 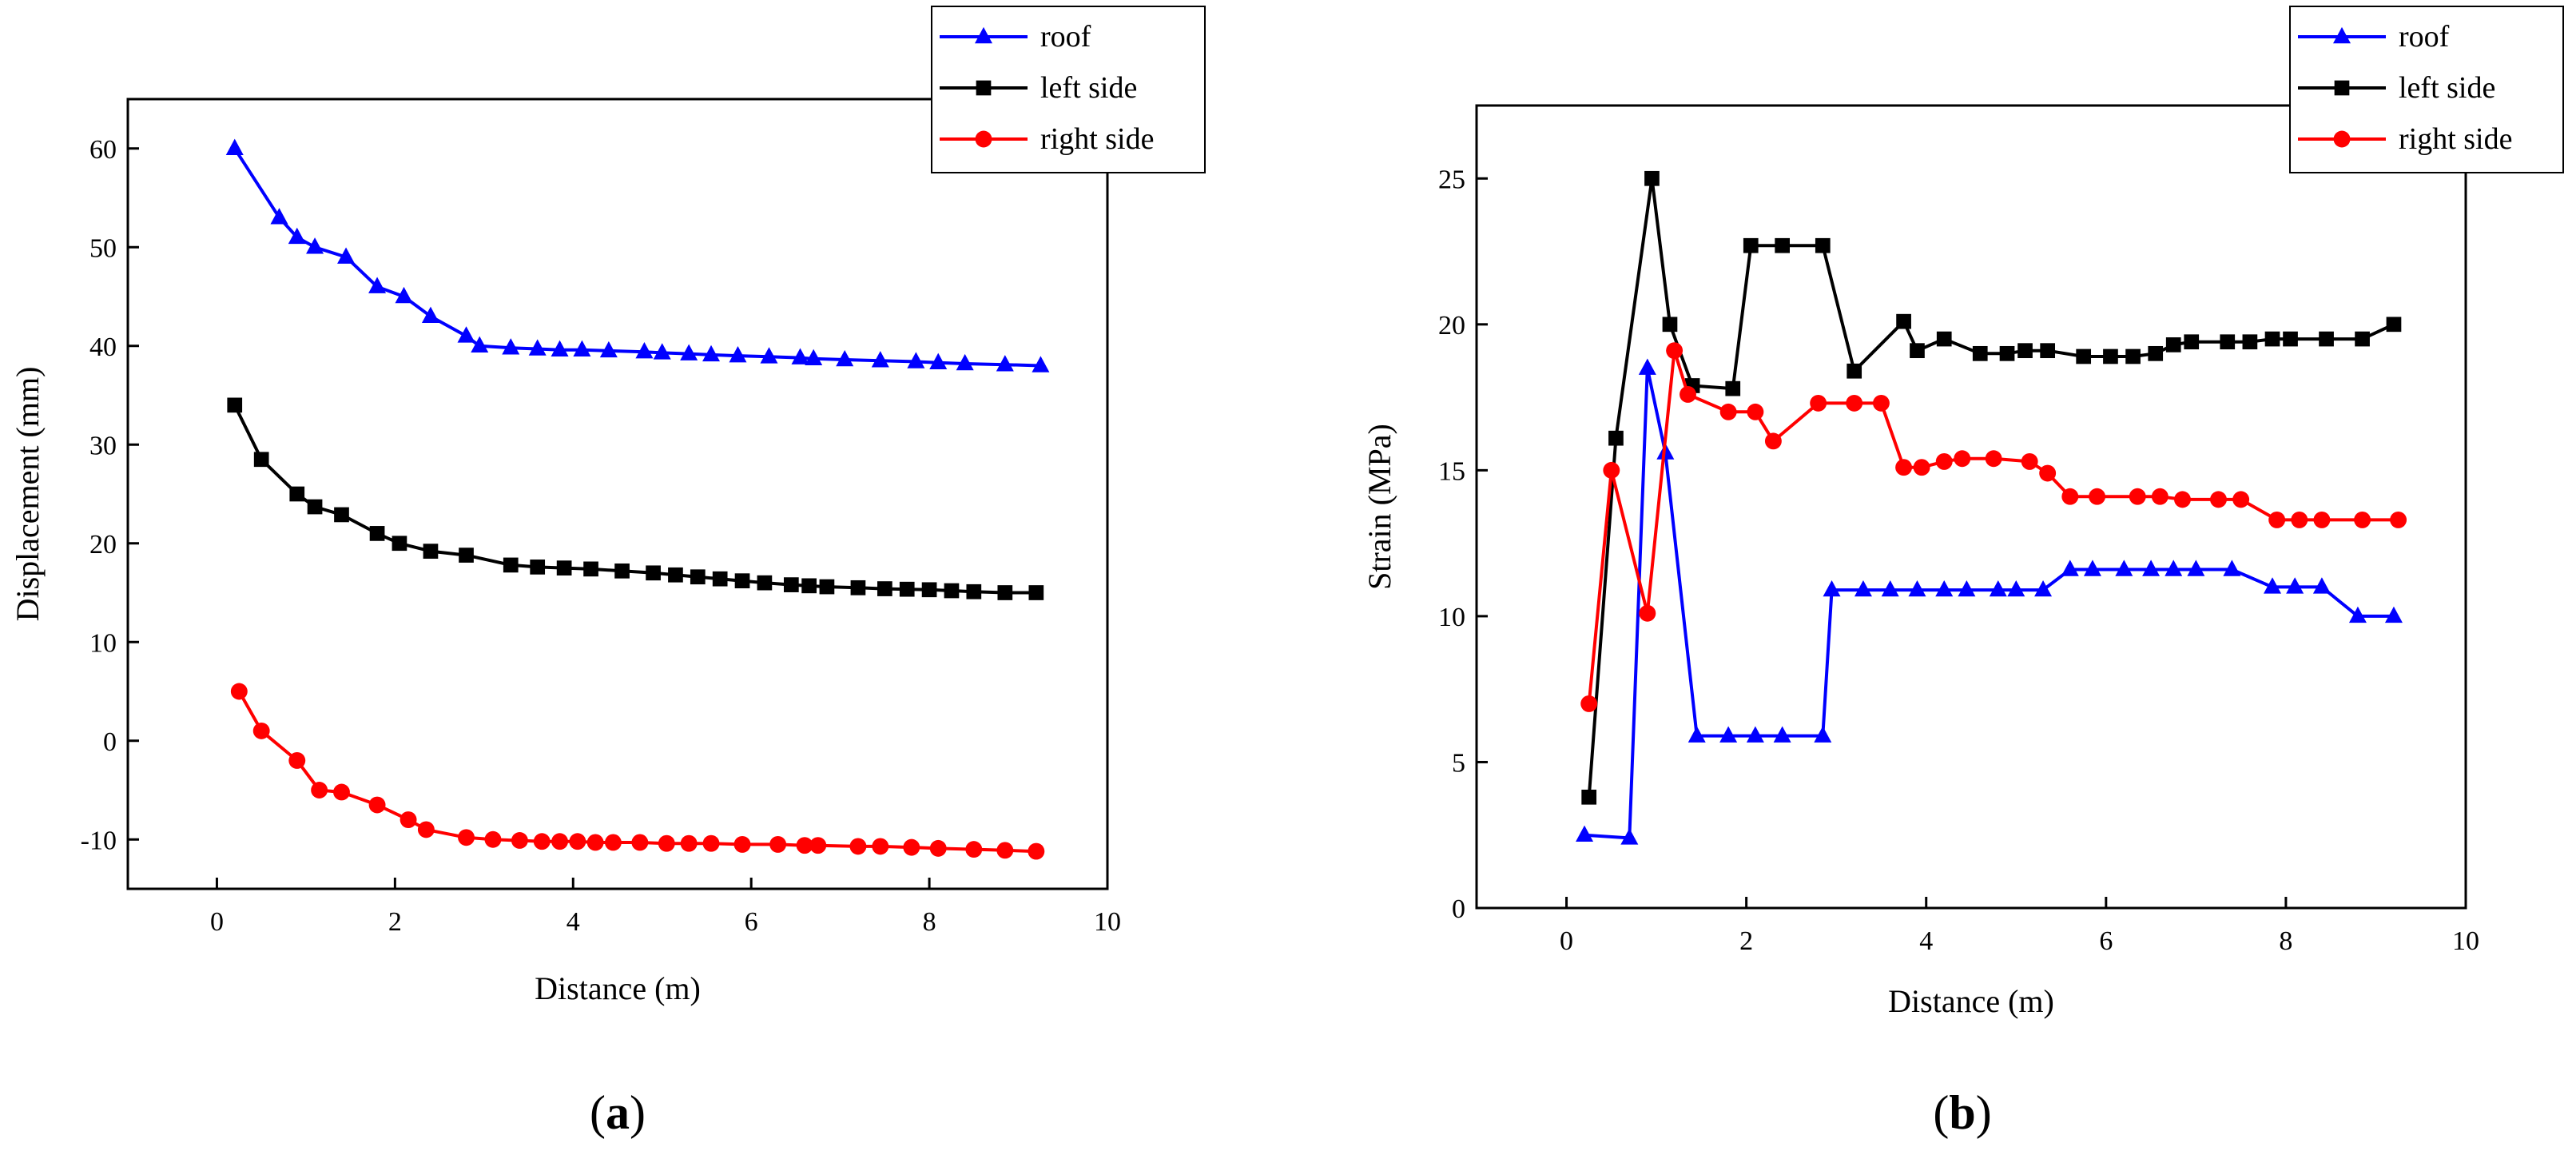 What do you see at coordinates (2374, 37) in the screenshot?
I see `legend-item-roof: roof` at bounding box center [2374, 37].